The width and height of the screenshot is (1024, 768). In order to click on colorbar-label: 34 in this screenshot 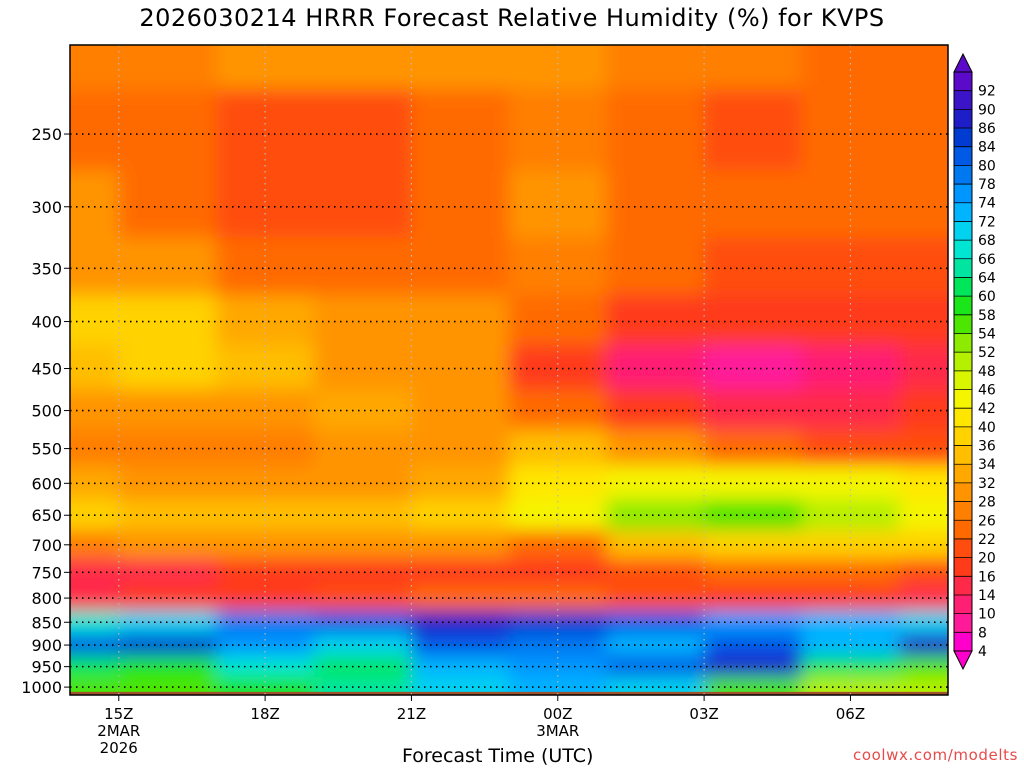, I will do `click(987, 465)`.